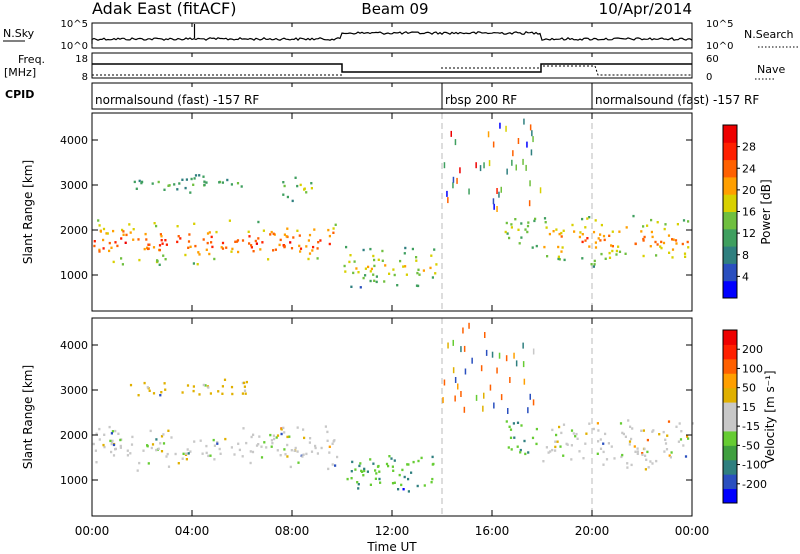 This screenshot has height=554, width=800. What do you see at coordinates (749, 168) in the screenshot?
I see `colorbar-tick-label: 24` at bounding box center [749, 168].